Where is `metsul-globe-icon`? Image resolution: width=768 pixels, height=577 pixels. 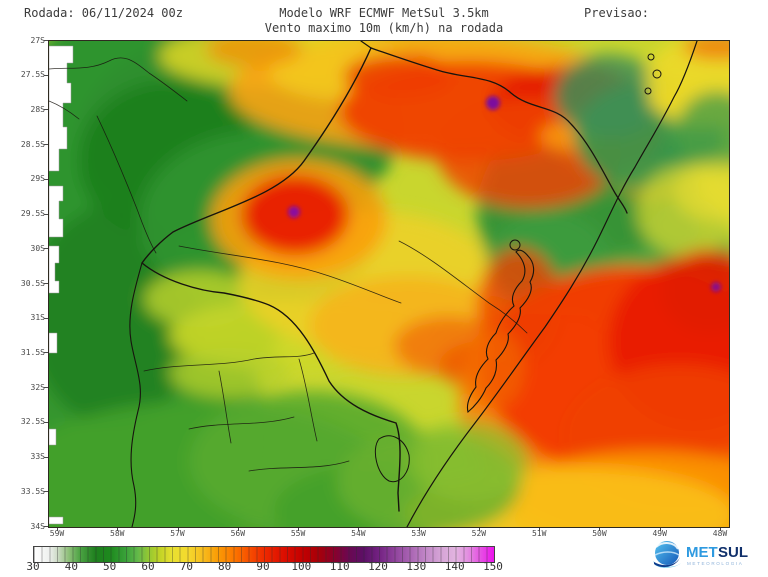 metsul-globe-icon is located at coordinates (667, 554).